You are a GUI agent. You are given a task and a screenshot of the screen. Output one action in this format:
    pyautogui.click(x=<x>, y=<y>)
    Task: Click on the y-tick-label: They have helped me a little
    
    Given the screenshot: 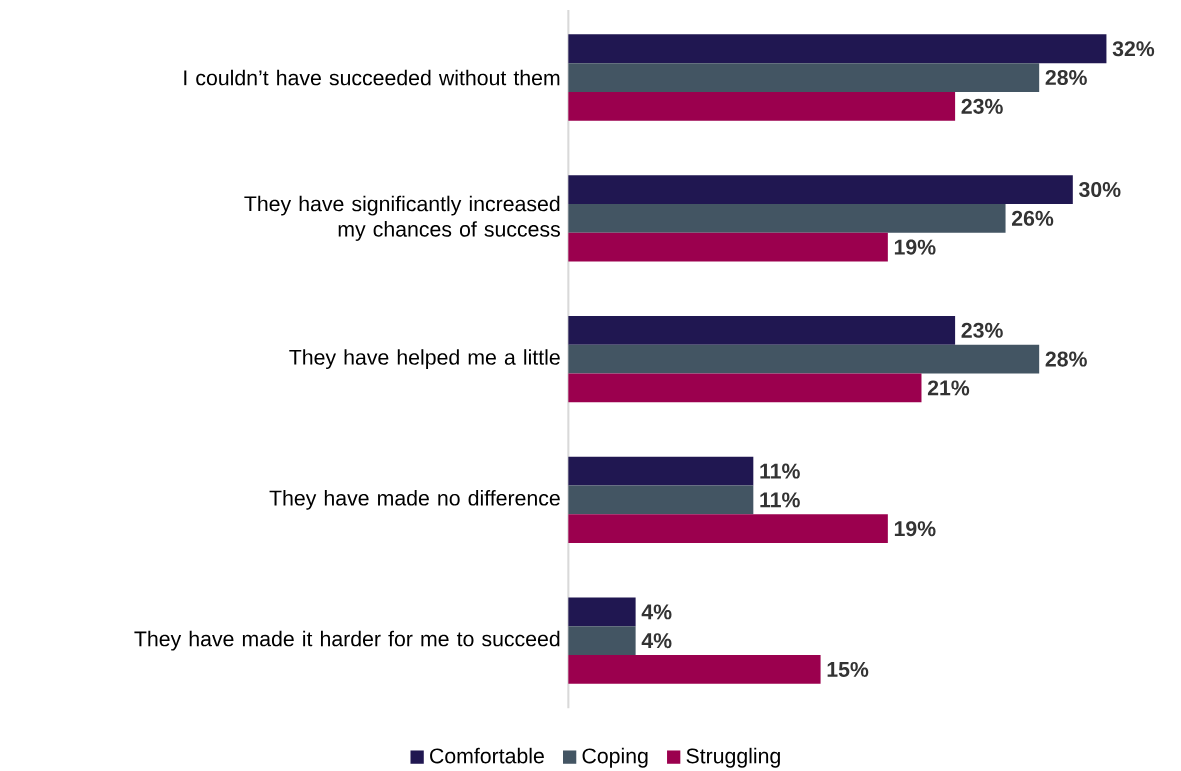 What is the action you would take?
    pyautogui.click(x=424, y=359)
    